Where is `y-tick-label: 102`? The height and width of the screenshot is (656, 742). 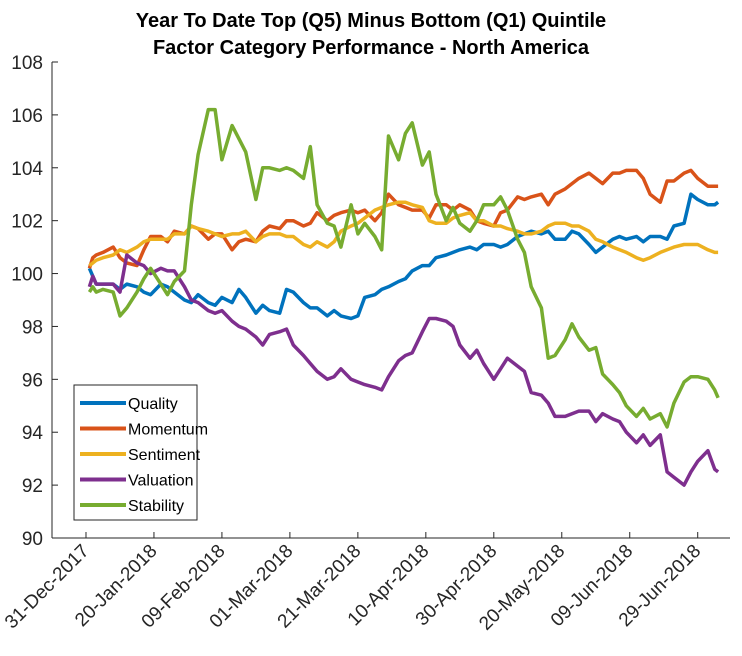
y-tick-label: 102 is located at coordinates (27, 222).